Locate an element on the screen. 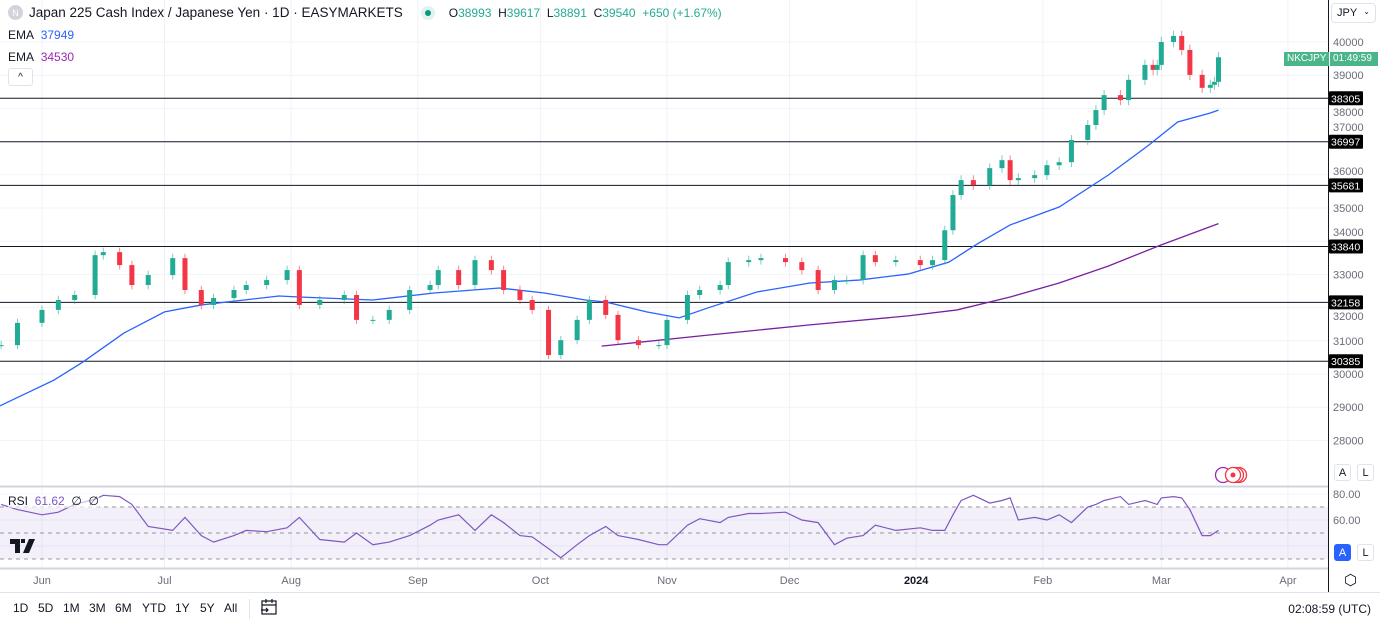 Image resolution: width=1380 pixels, height=627 pixels. chevron-up-icon: ^ is located at coordinates (20, 77).